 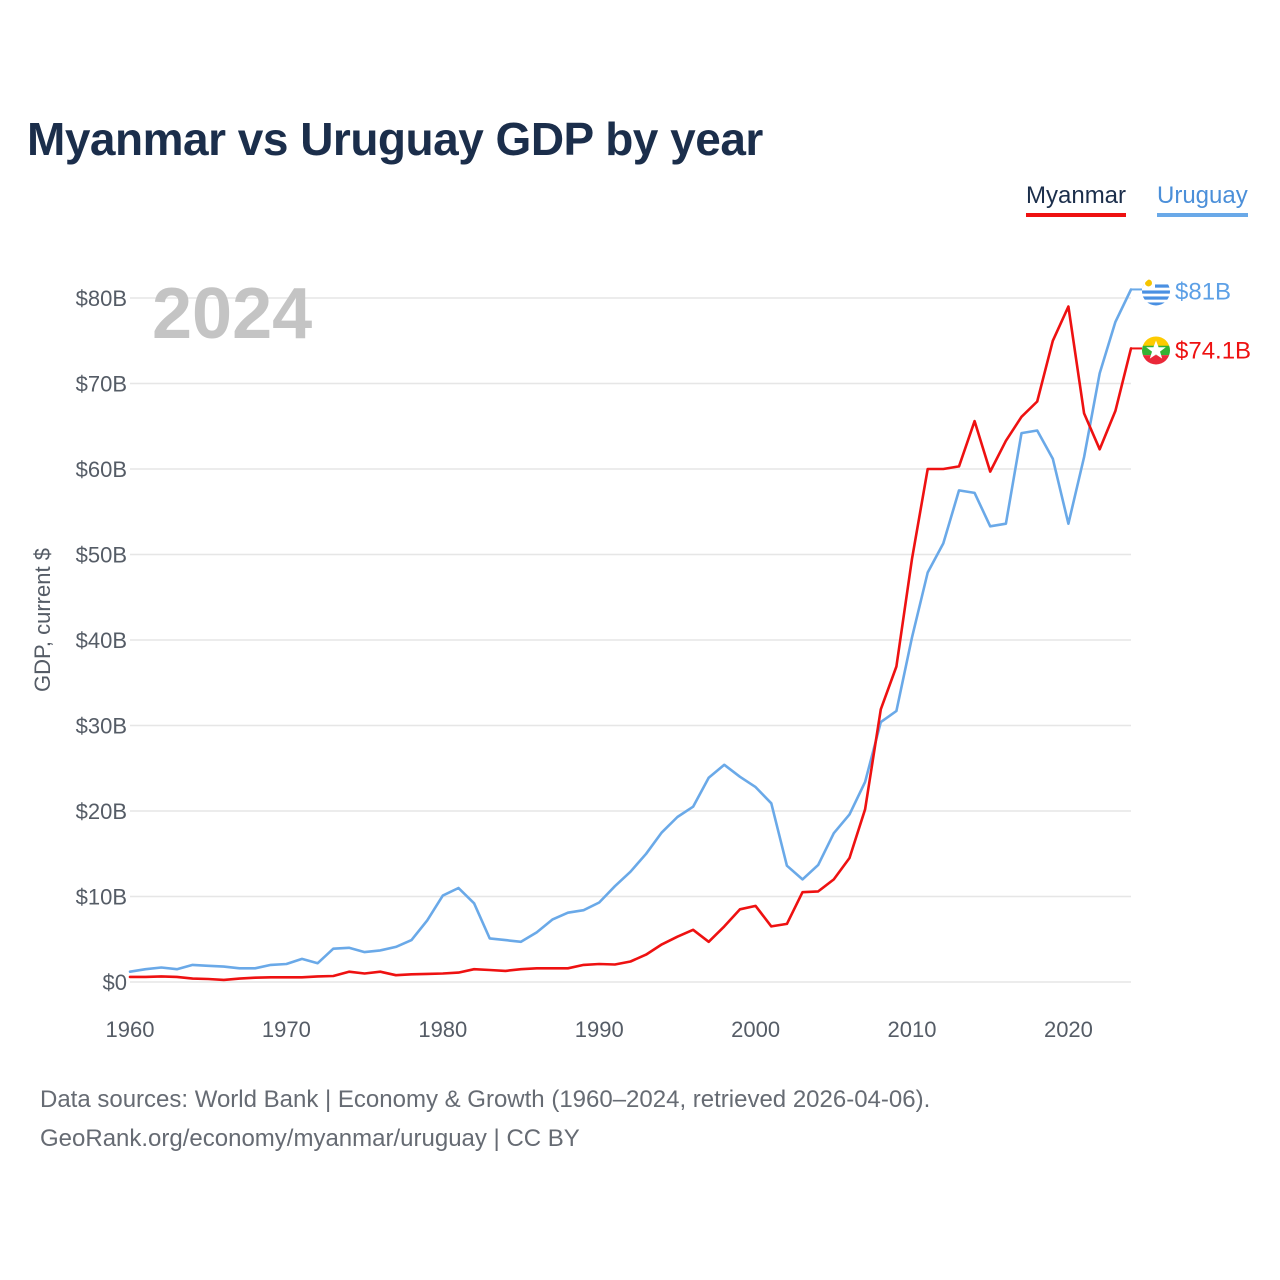 What do you see at coordinates (1202, 199) in the screenshot?
I see `legend-item-uruguay: Uruguay` at bounding box center [1202, 199].